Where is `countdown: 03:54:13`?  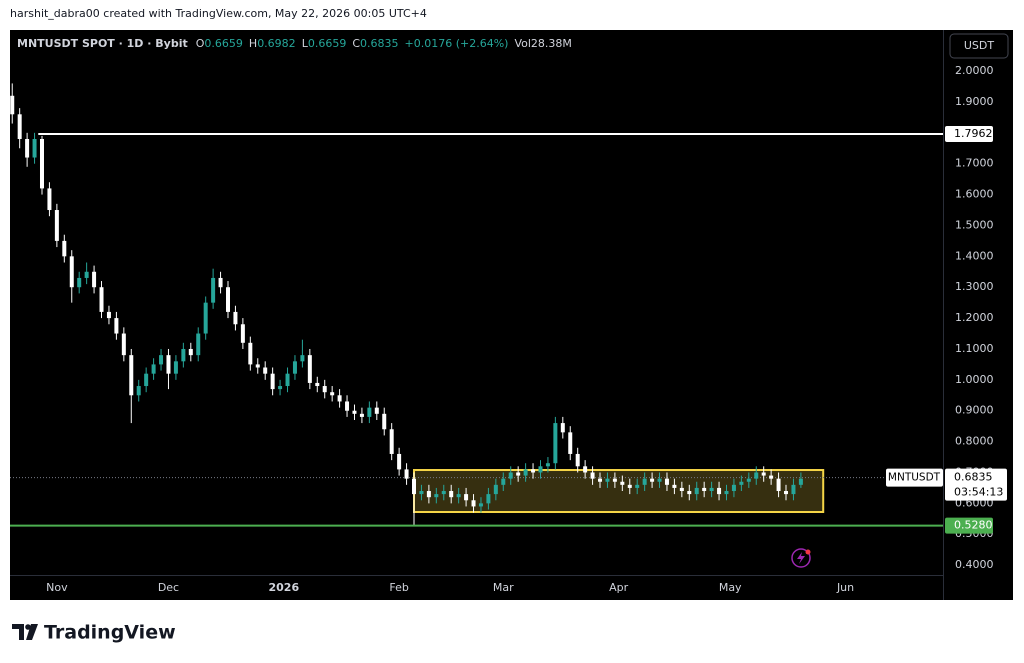
countdown: 03:54:13 is located at coordinates (978, 492).